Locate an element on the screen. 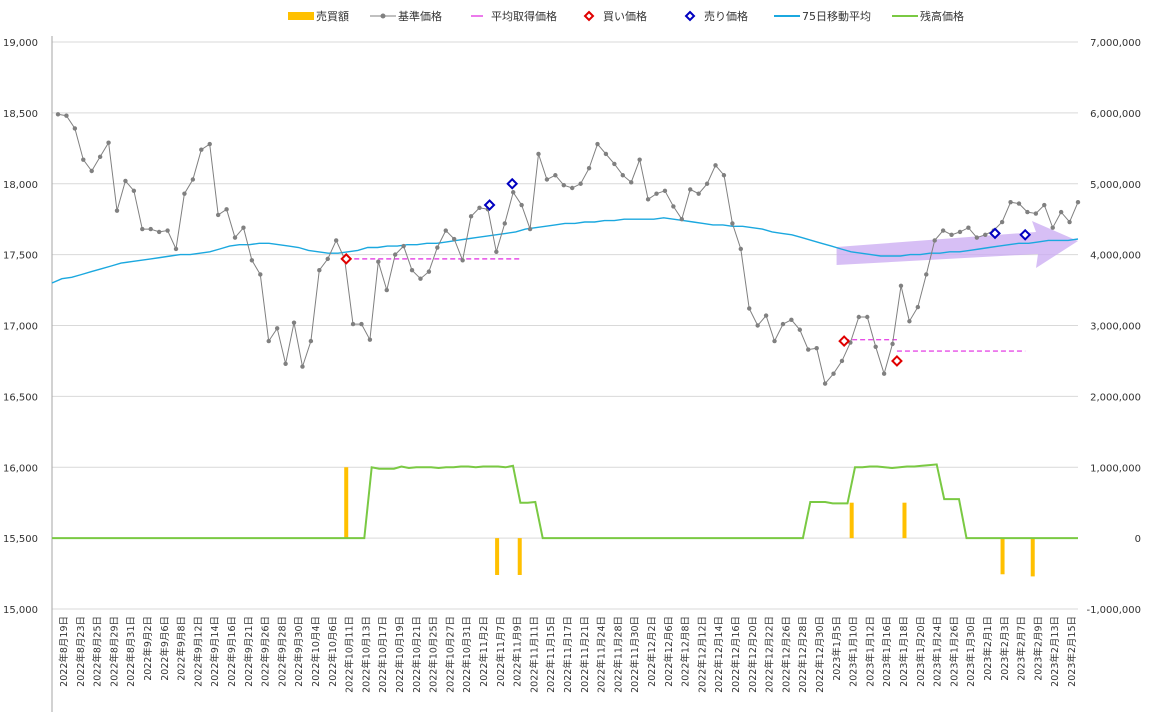  x-tick-label: 2022年11月17日 is located at coordinates (568, 654).